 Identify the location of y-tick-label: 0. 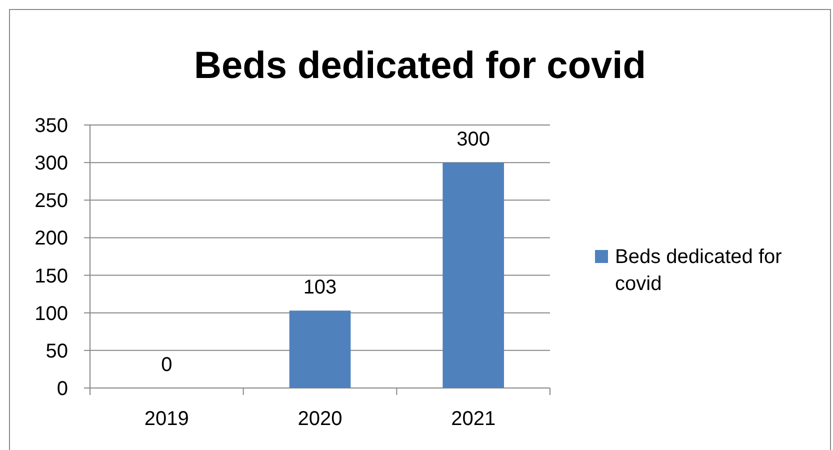
(62, 389).